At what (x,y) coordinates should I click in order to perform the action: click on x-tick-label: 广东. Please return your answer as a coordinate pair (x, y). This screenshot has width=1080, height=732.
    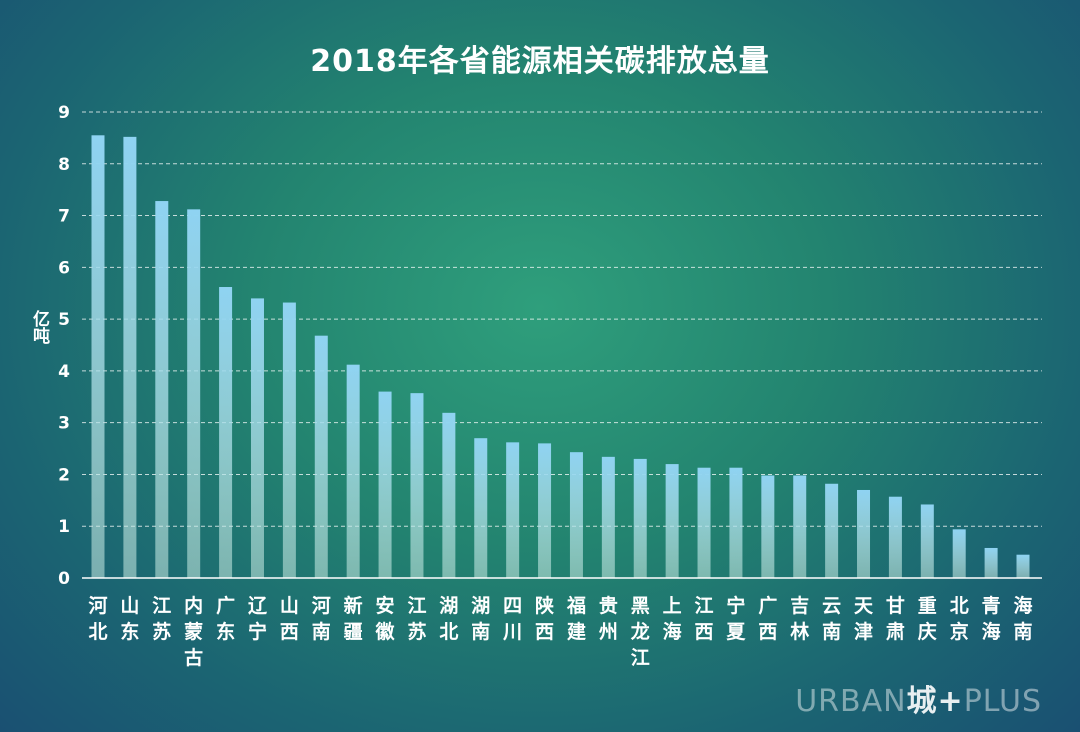
    Looking at the image, I should click on (225, 618).